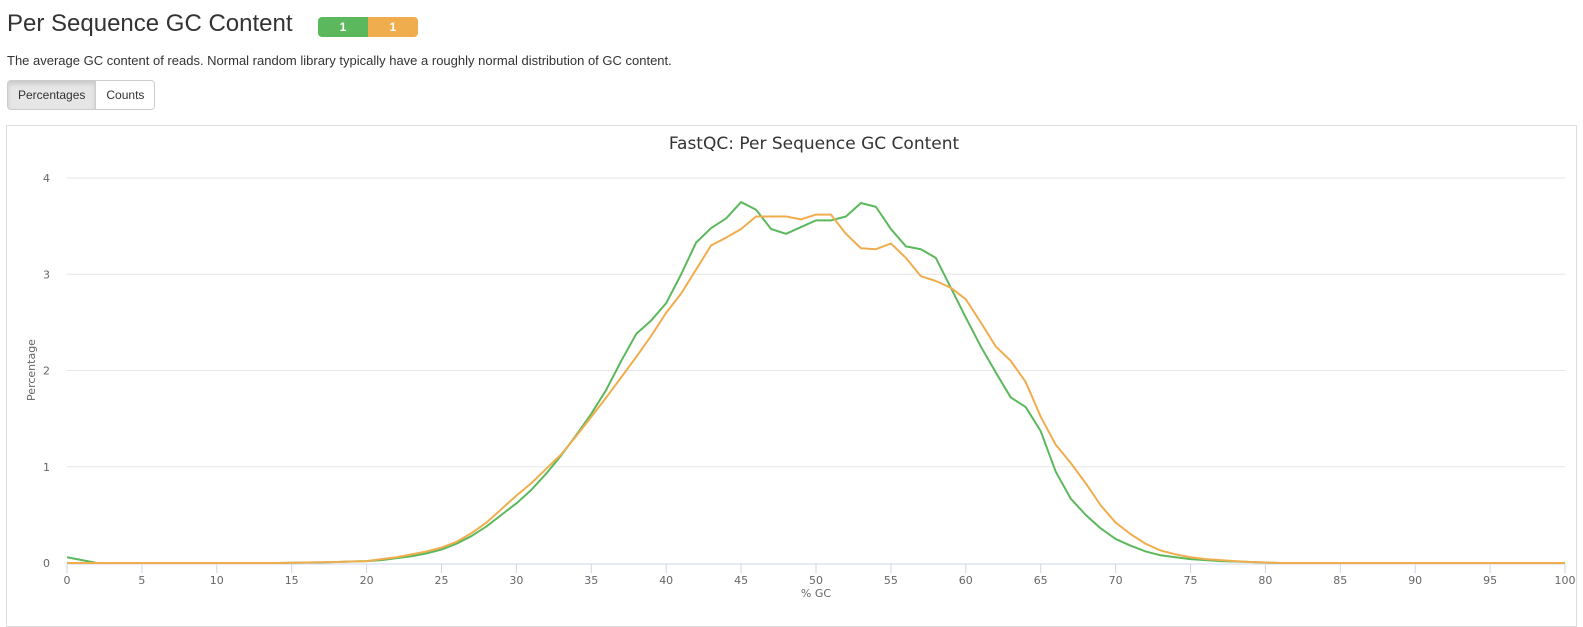  What do you see at coordinates (46, 274) in the screenshot?
I see `y-tick-label: 3` at bounding box center [46, 274].